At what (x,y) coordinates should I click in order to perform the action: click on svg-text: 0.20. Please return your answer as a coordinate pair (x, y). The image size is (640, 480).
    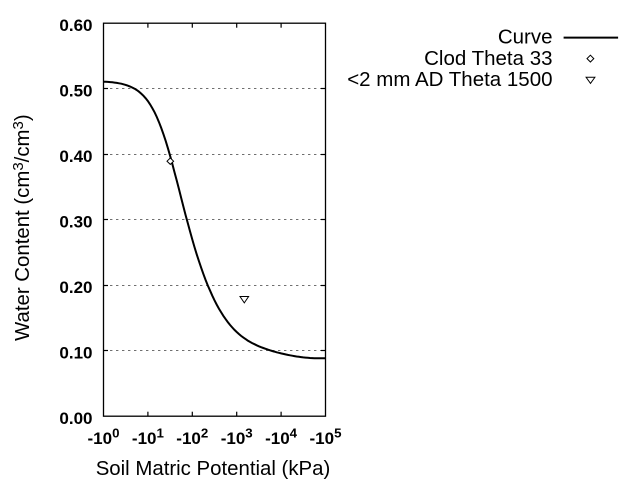
    Looking at the image, I should click on (75, 287).